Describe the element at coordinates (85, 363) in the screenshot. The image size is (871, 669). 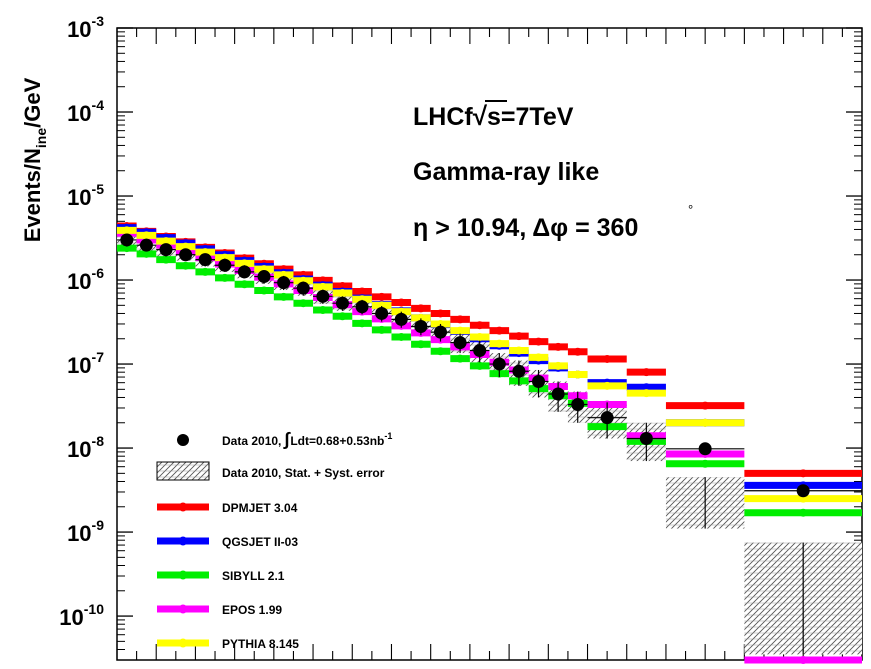
I see `y-tick-label: 10⁻⁷` at that location.